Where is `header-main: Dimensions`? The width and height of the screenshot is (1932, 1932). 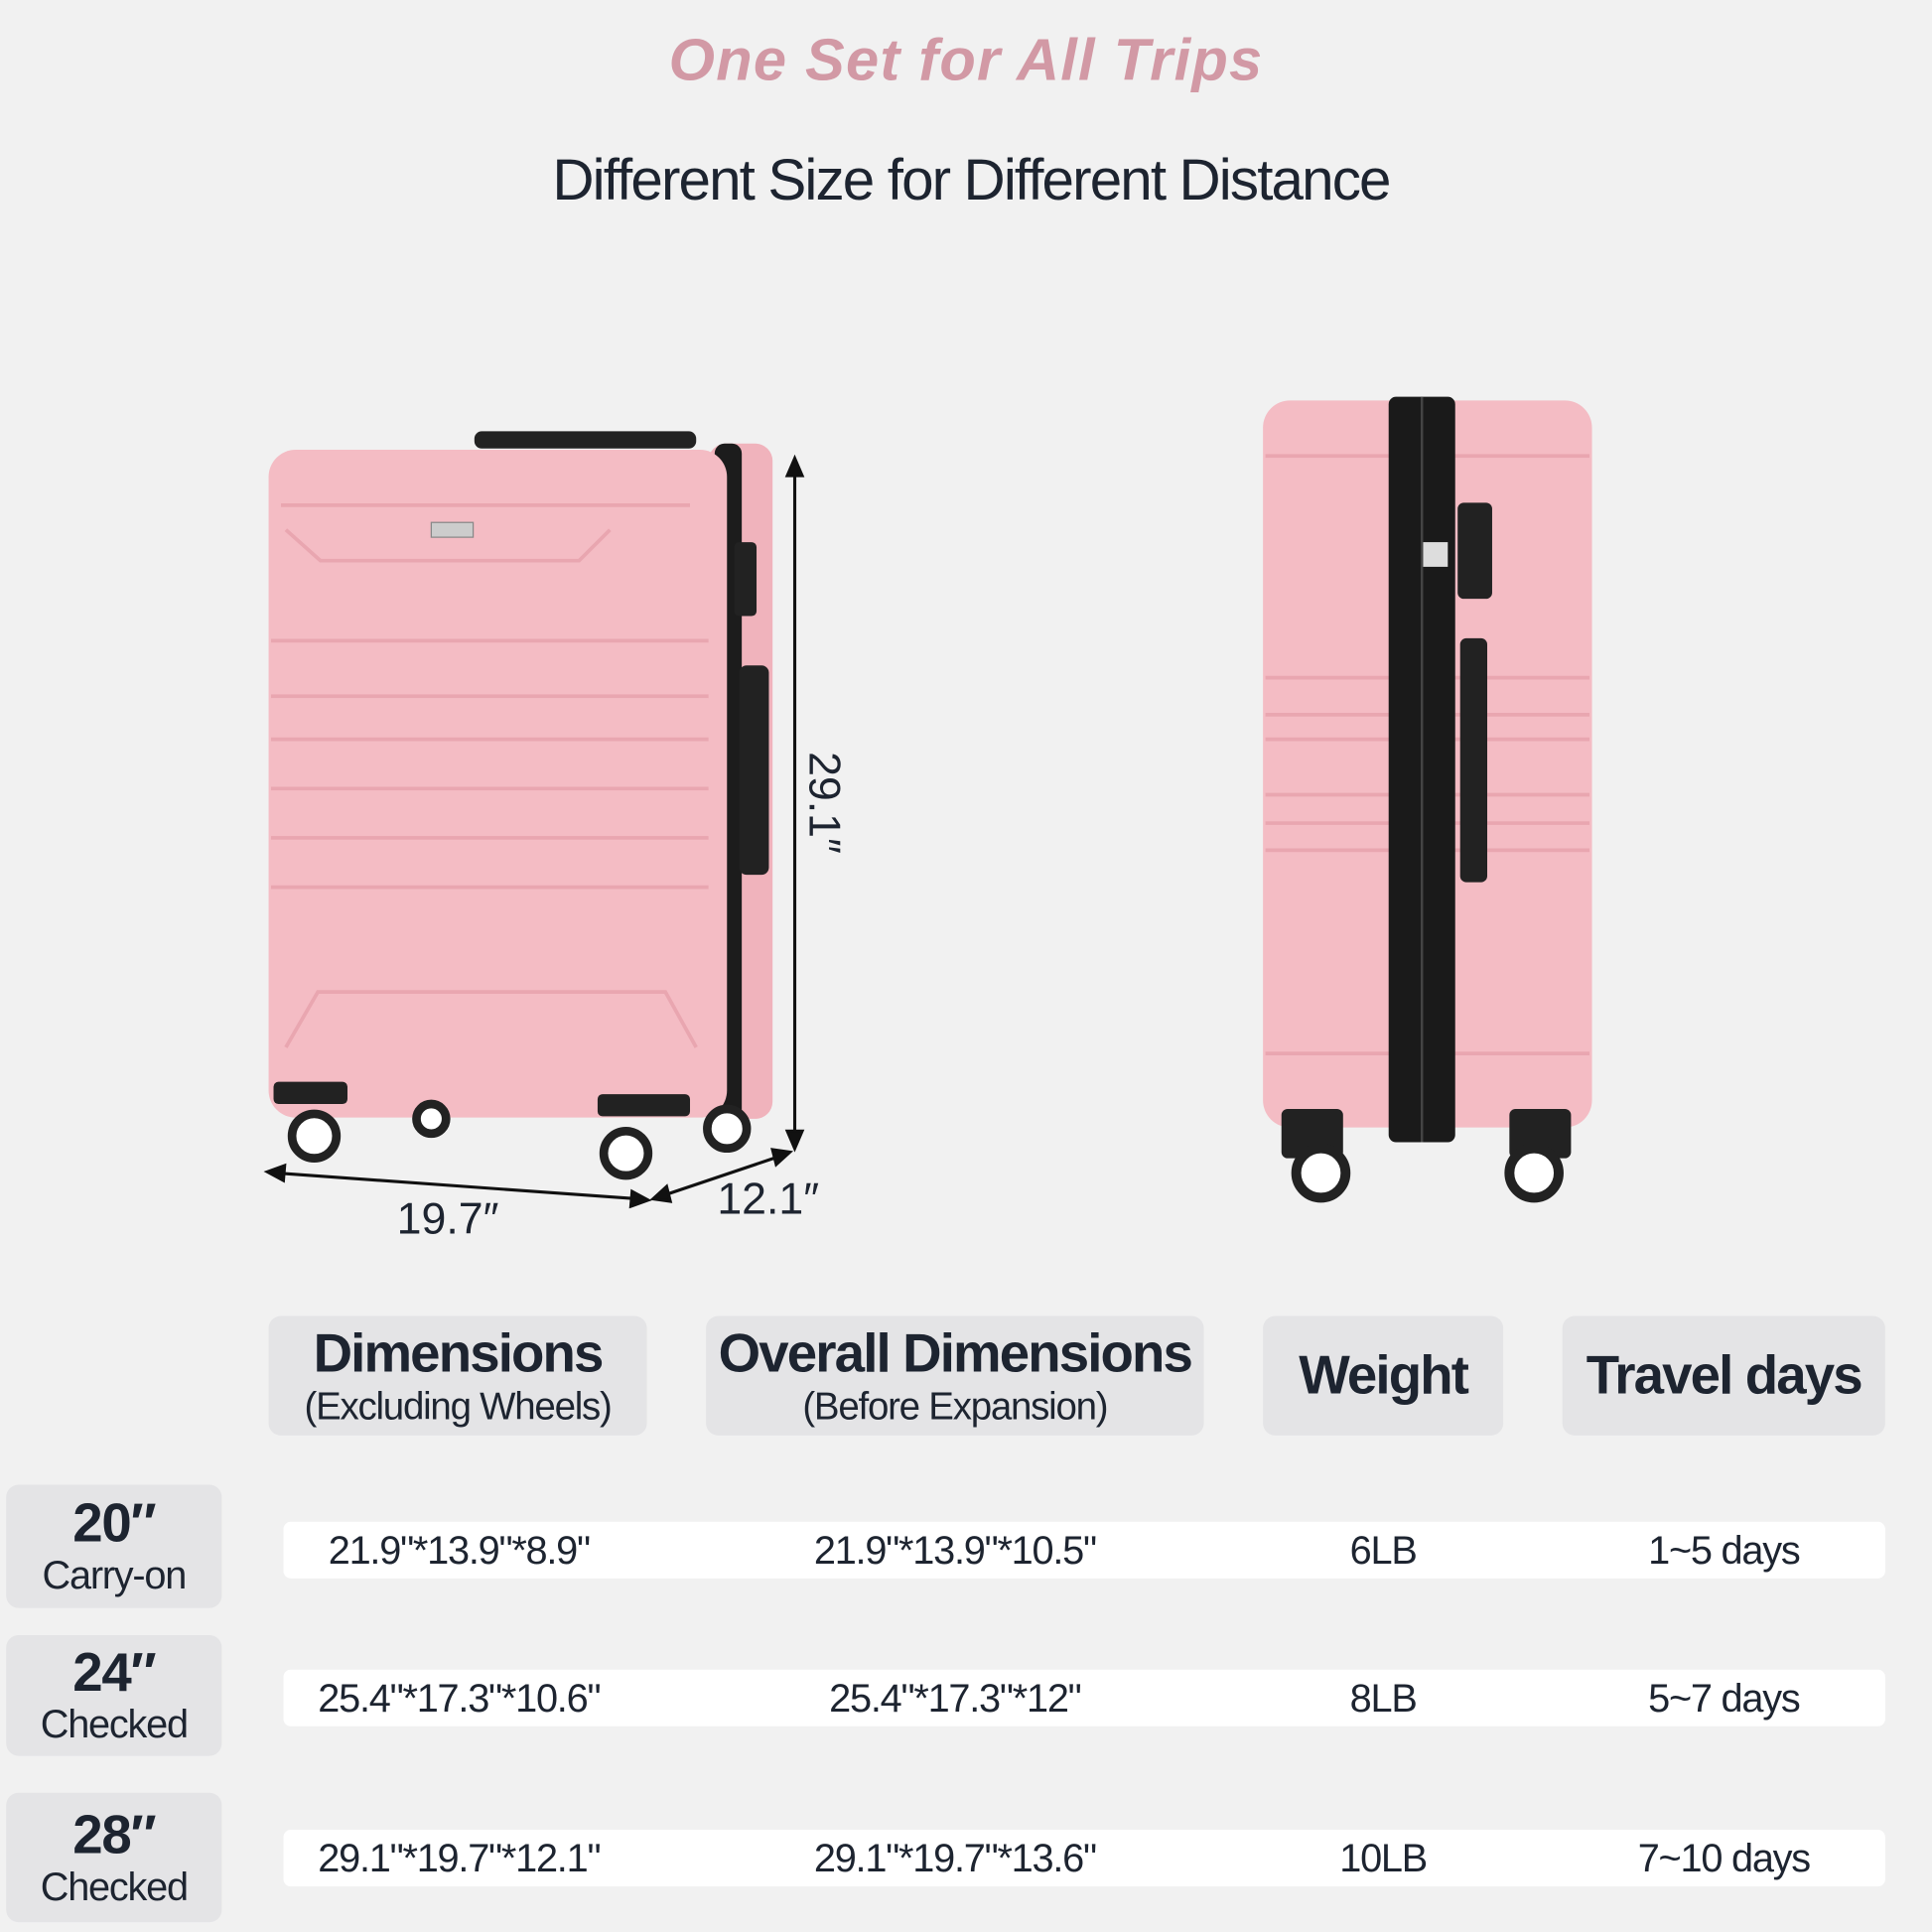 header-main: Dimensions is located at coordinates (459, 1353).